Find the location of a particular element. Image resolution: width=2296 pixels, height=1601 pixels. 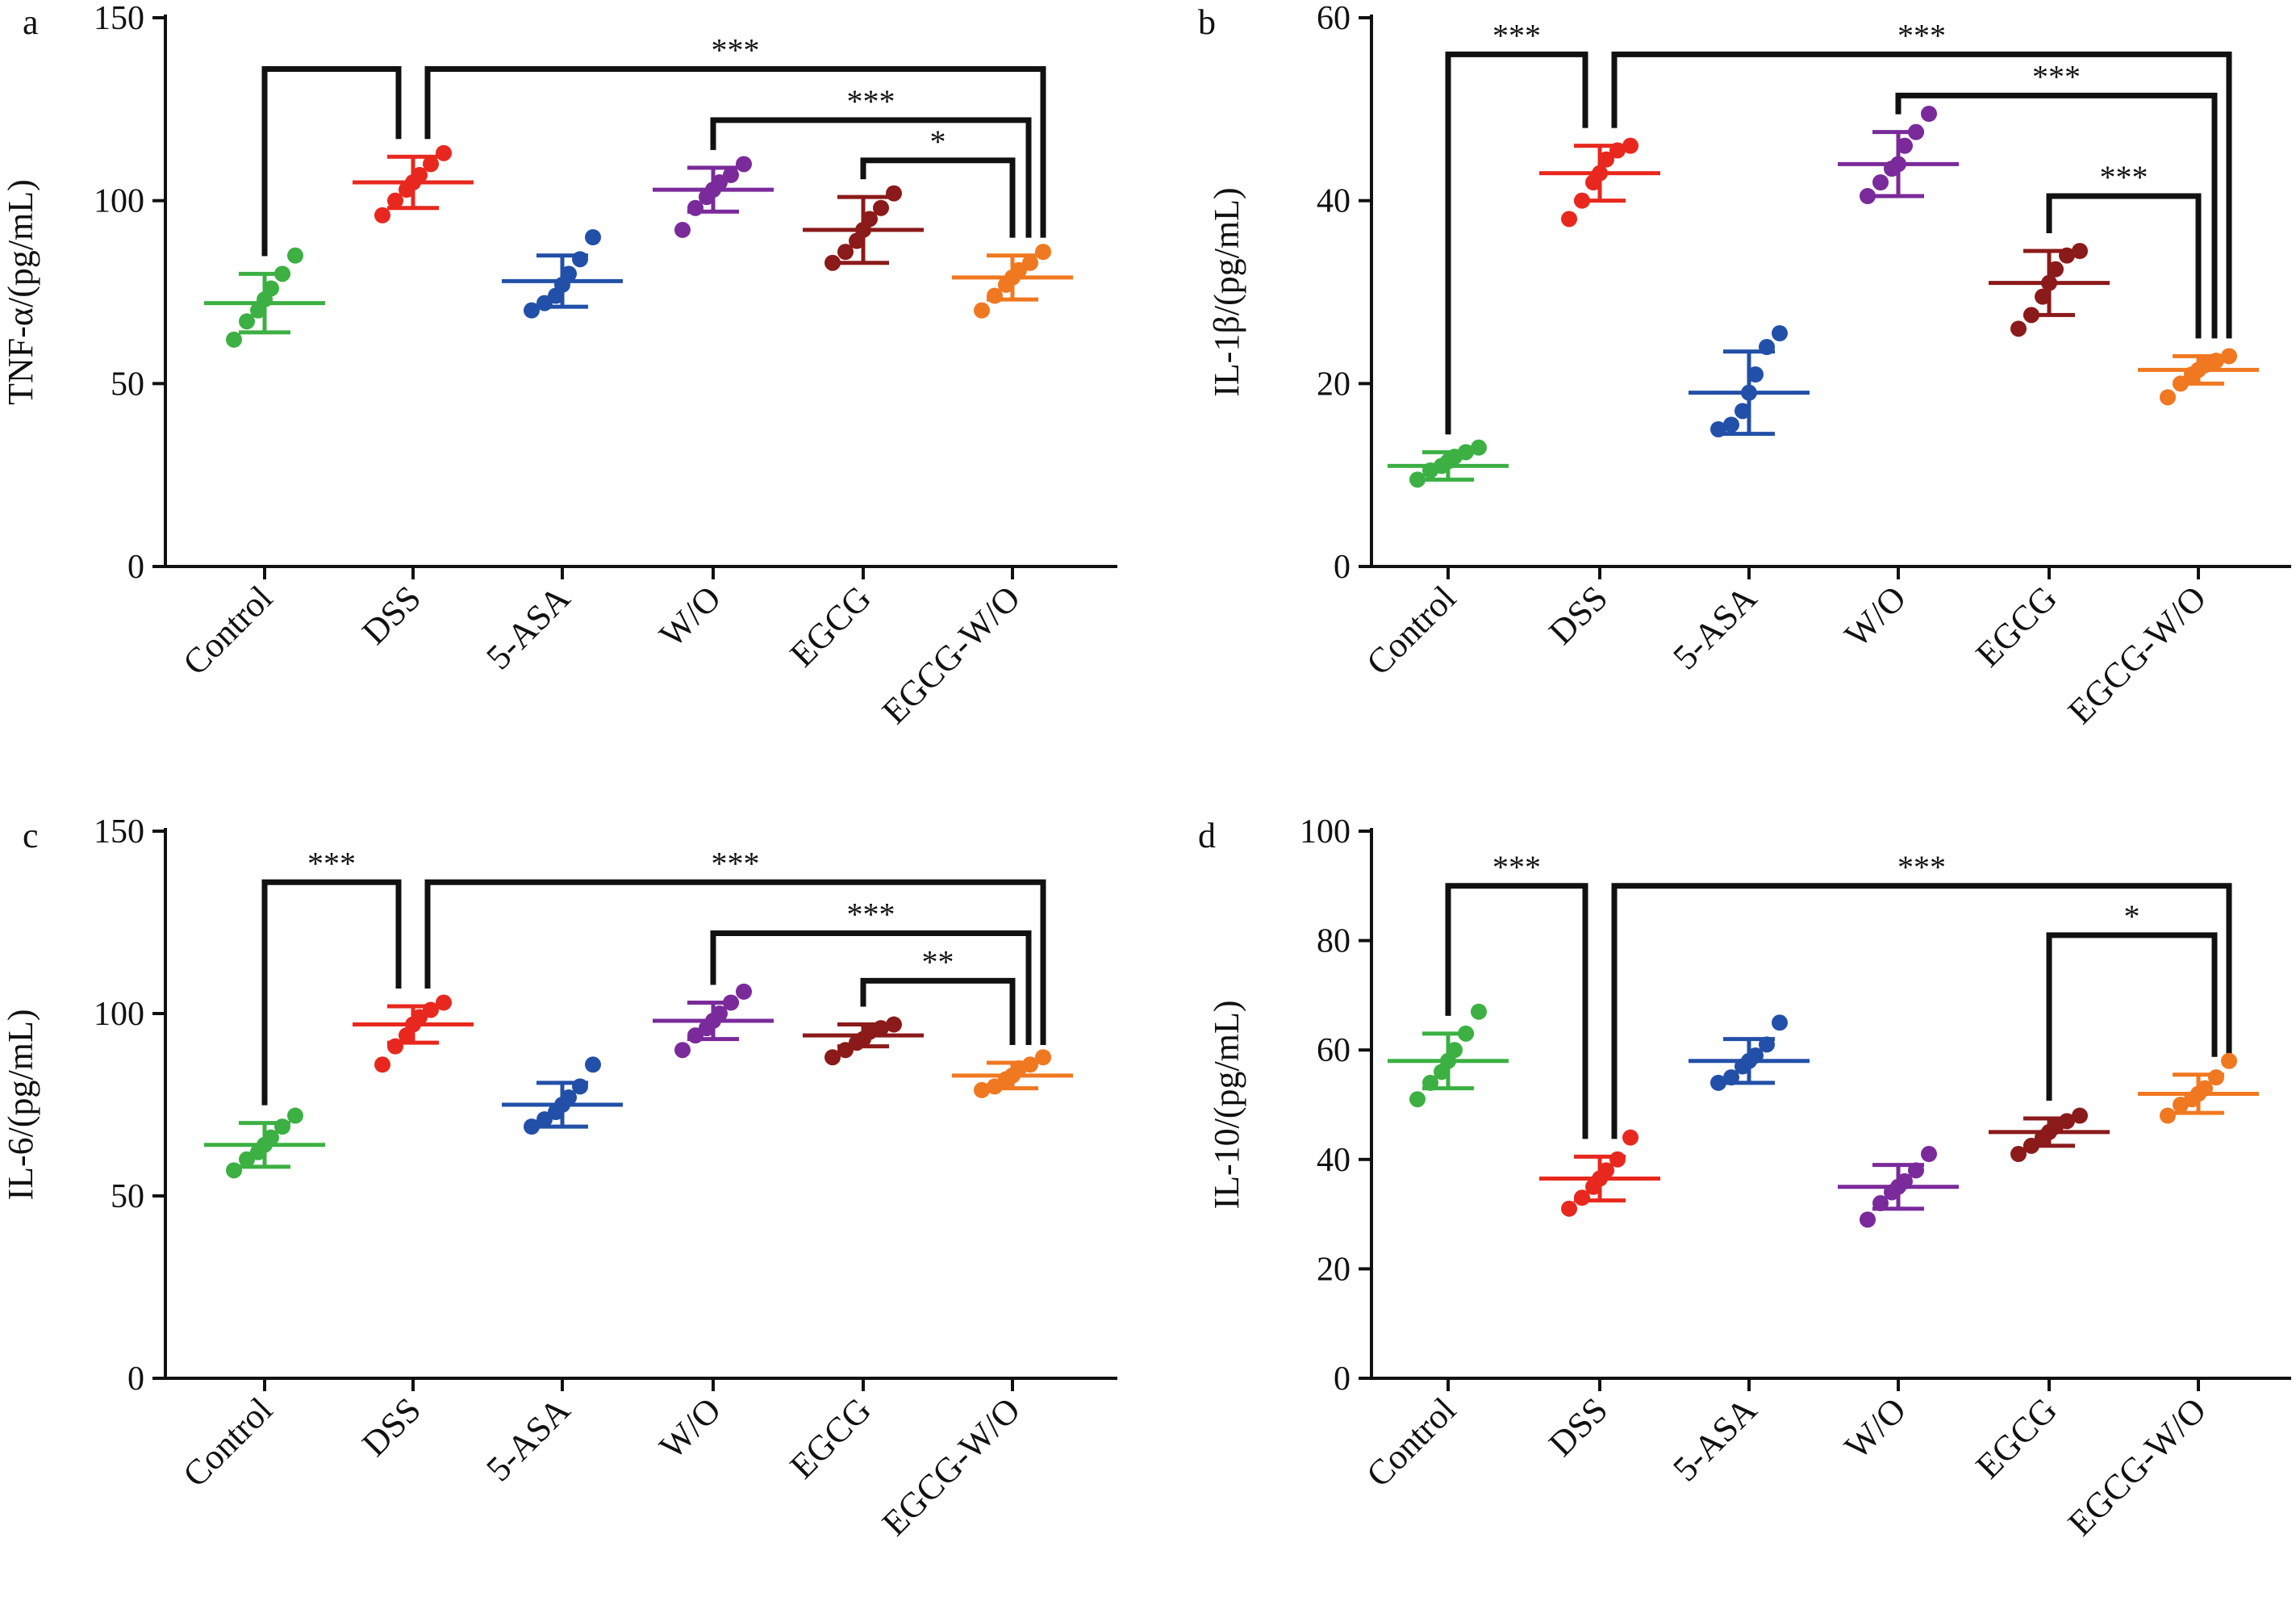

panel-label: c is located at coordinates (31, 836).